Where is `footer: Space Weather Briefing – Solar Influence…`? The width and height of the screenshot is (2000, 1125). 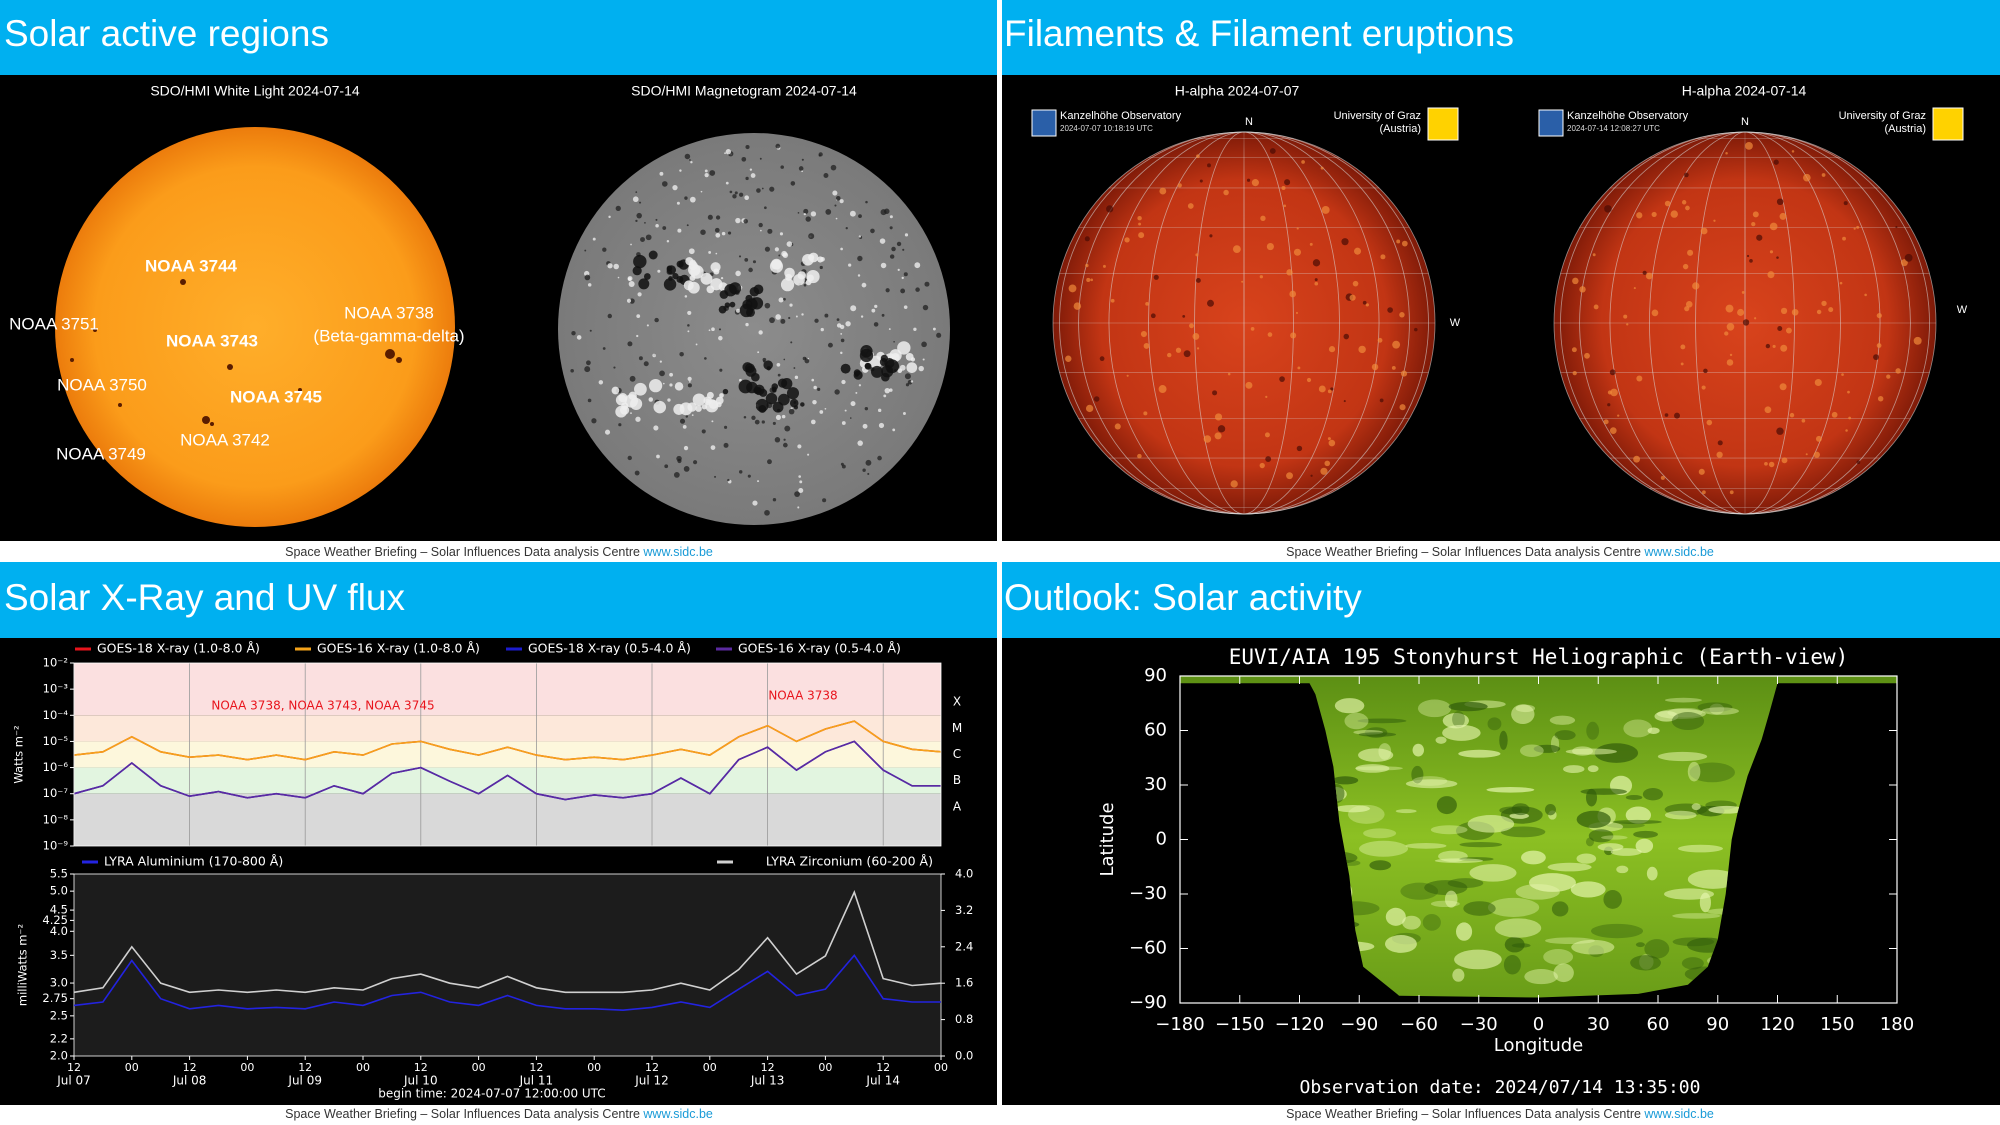 footer: Space Weather Briefing – Solar Influence… is located at coordinates (1500, 1114).